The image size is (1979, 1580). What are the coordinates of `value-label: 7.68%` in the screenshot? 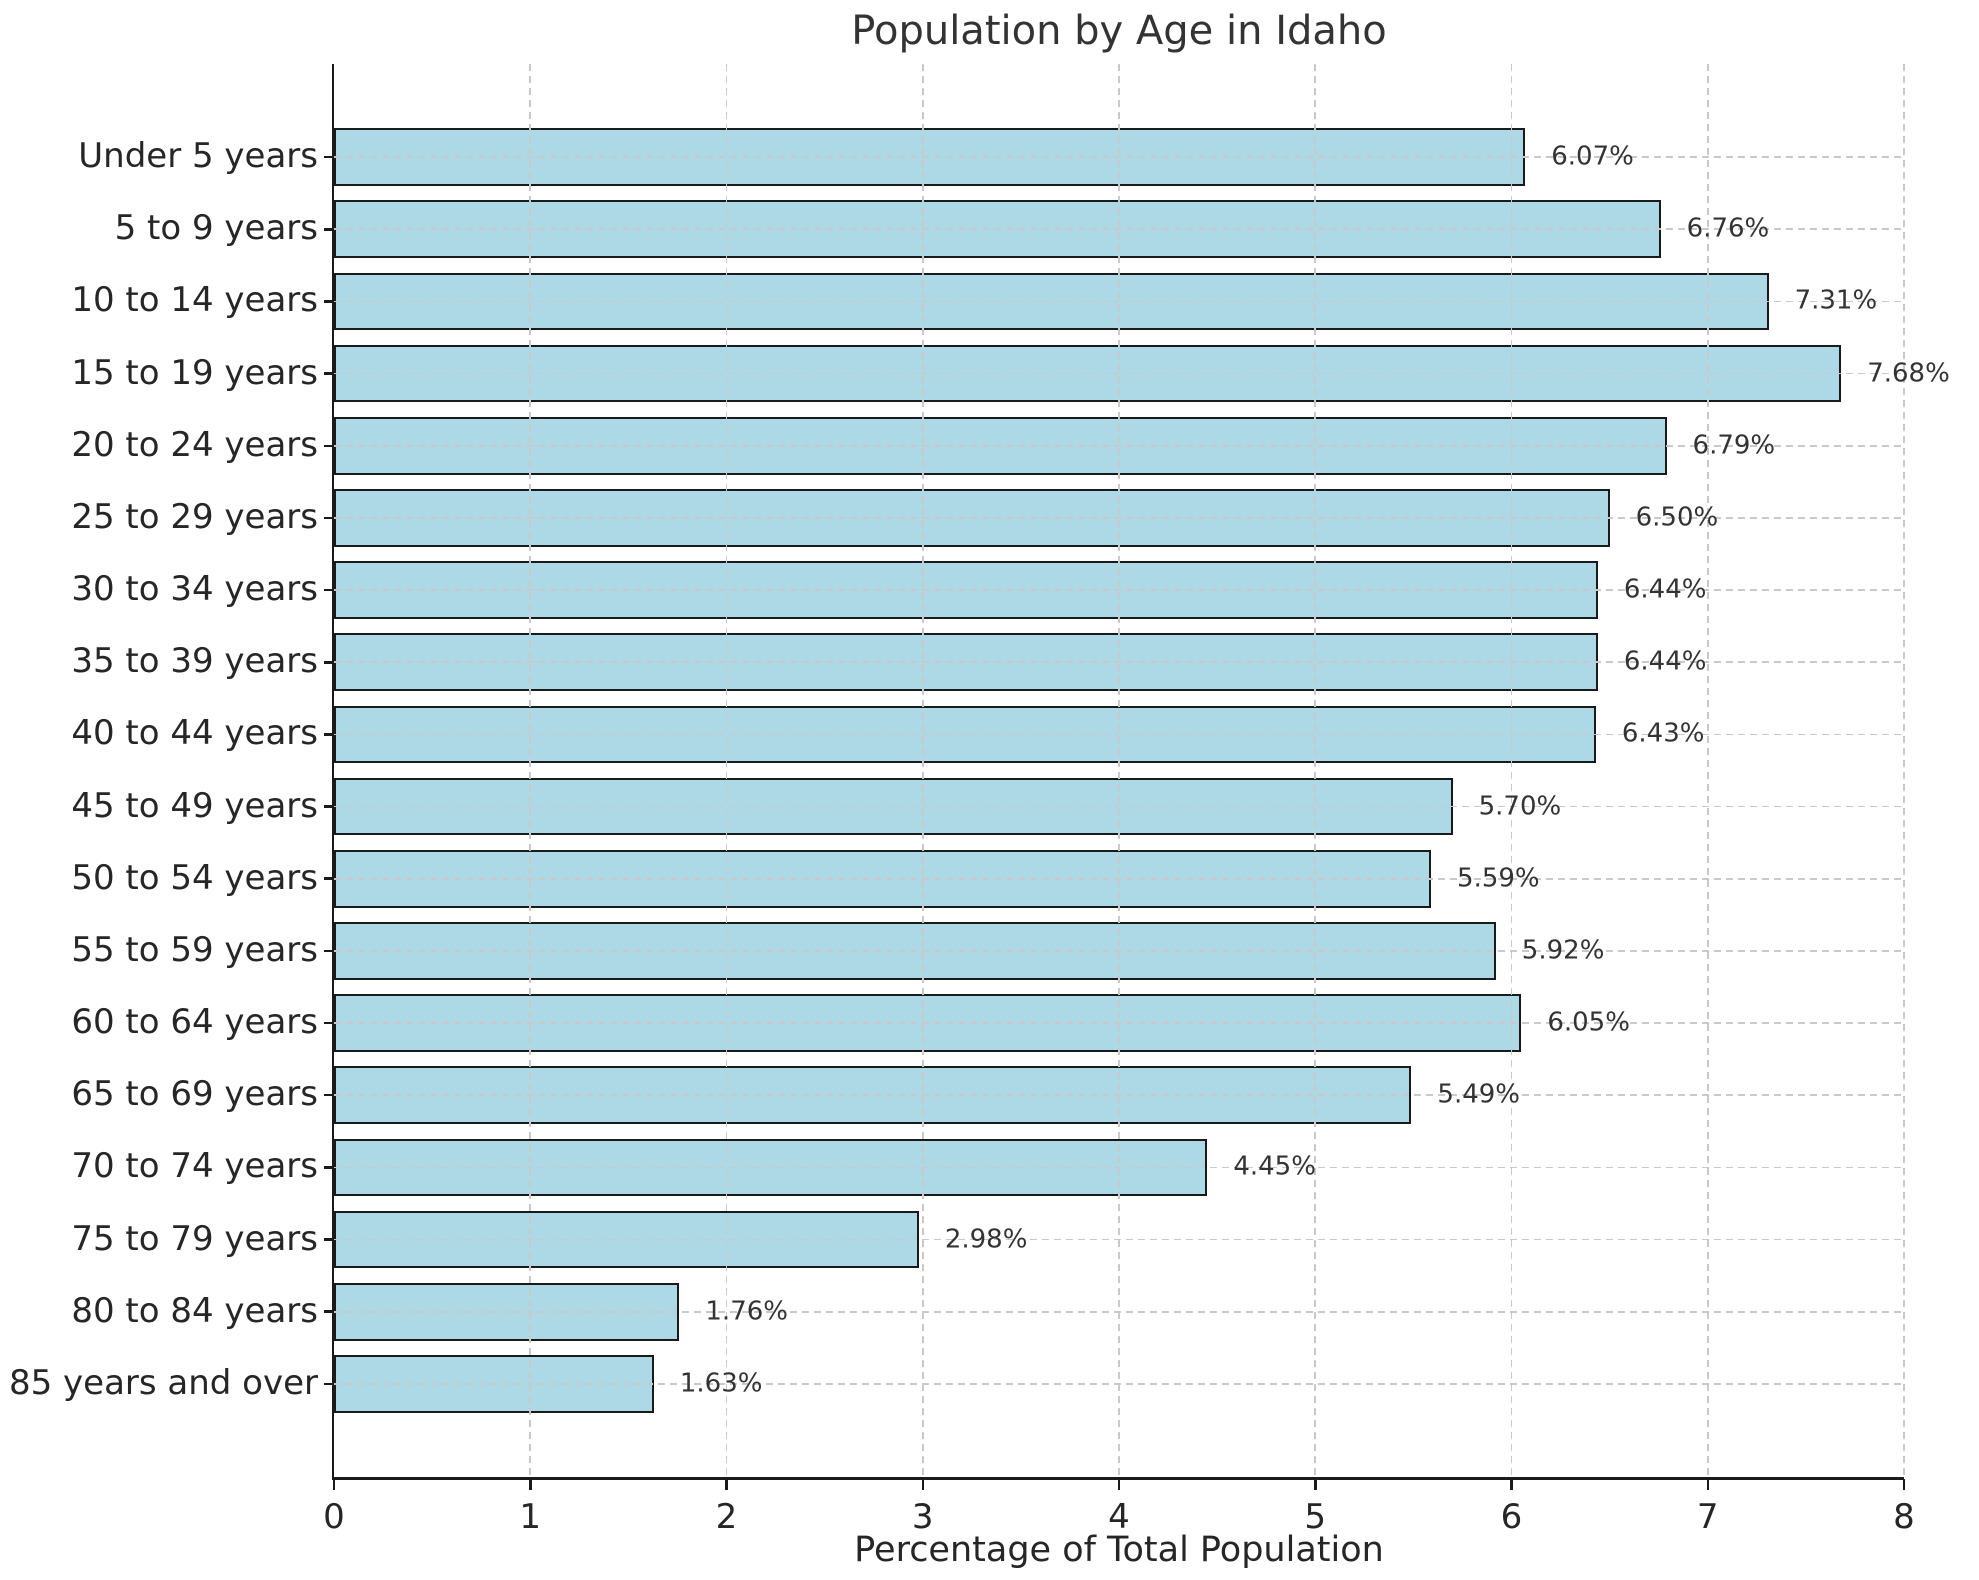 It's located at (1908, 372).